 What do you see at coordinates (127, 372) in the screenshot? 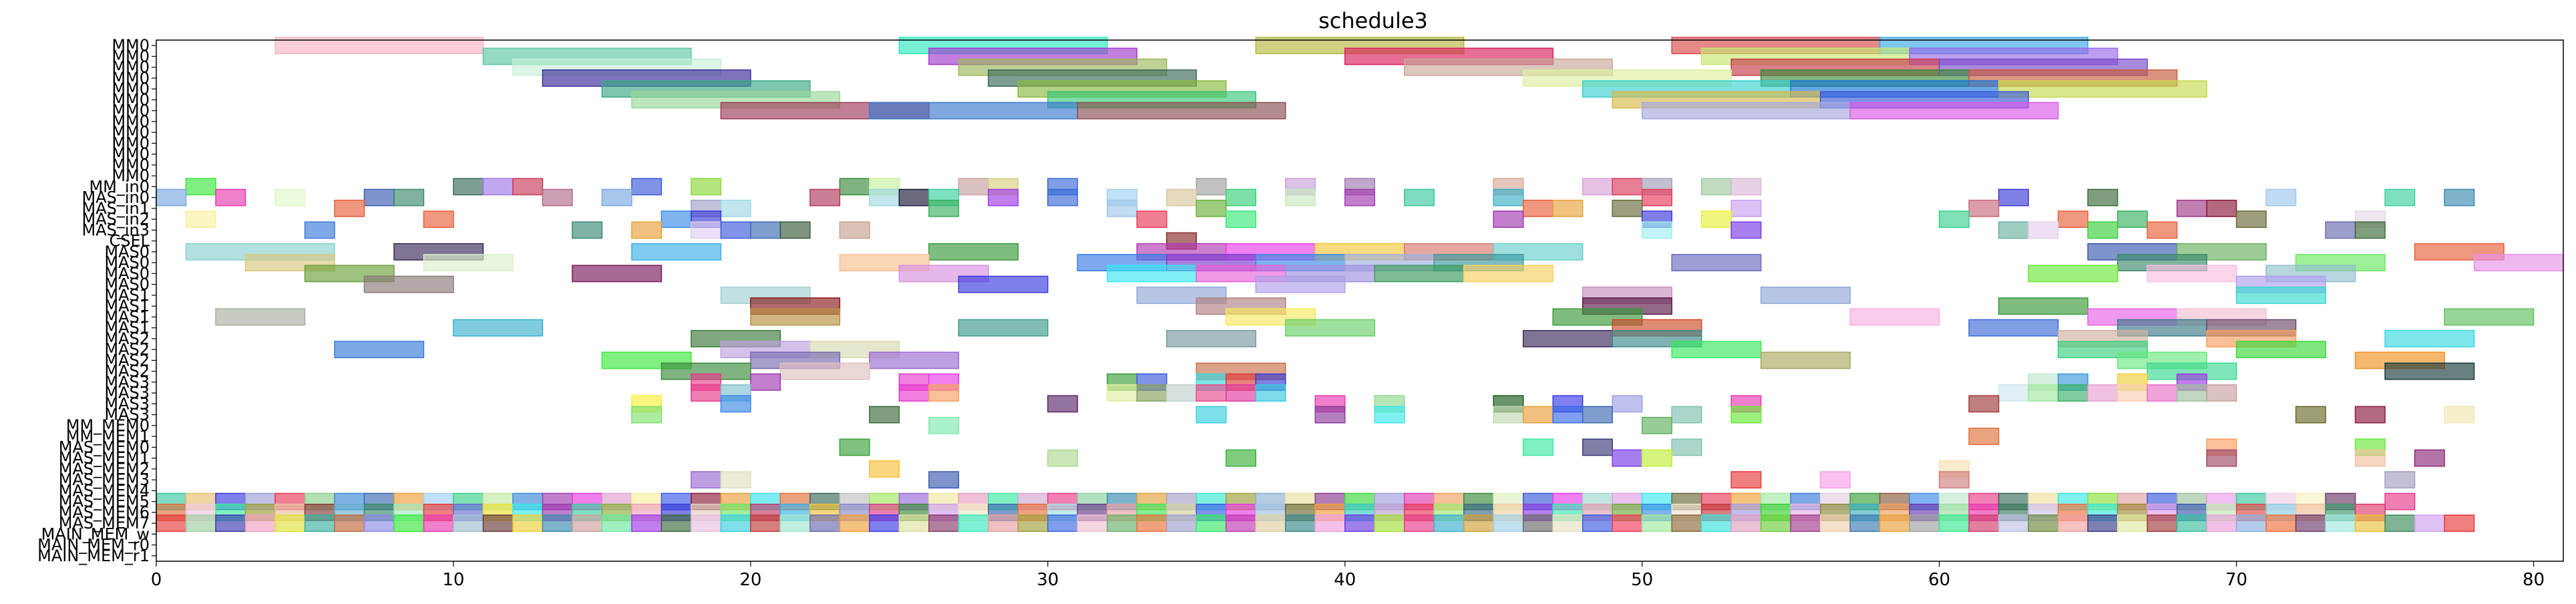
I see `y-tick-label: MAS2` at bounding box center [127, 372].